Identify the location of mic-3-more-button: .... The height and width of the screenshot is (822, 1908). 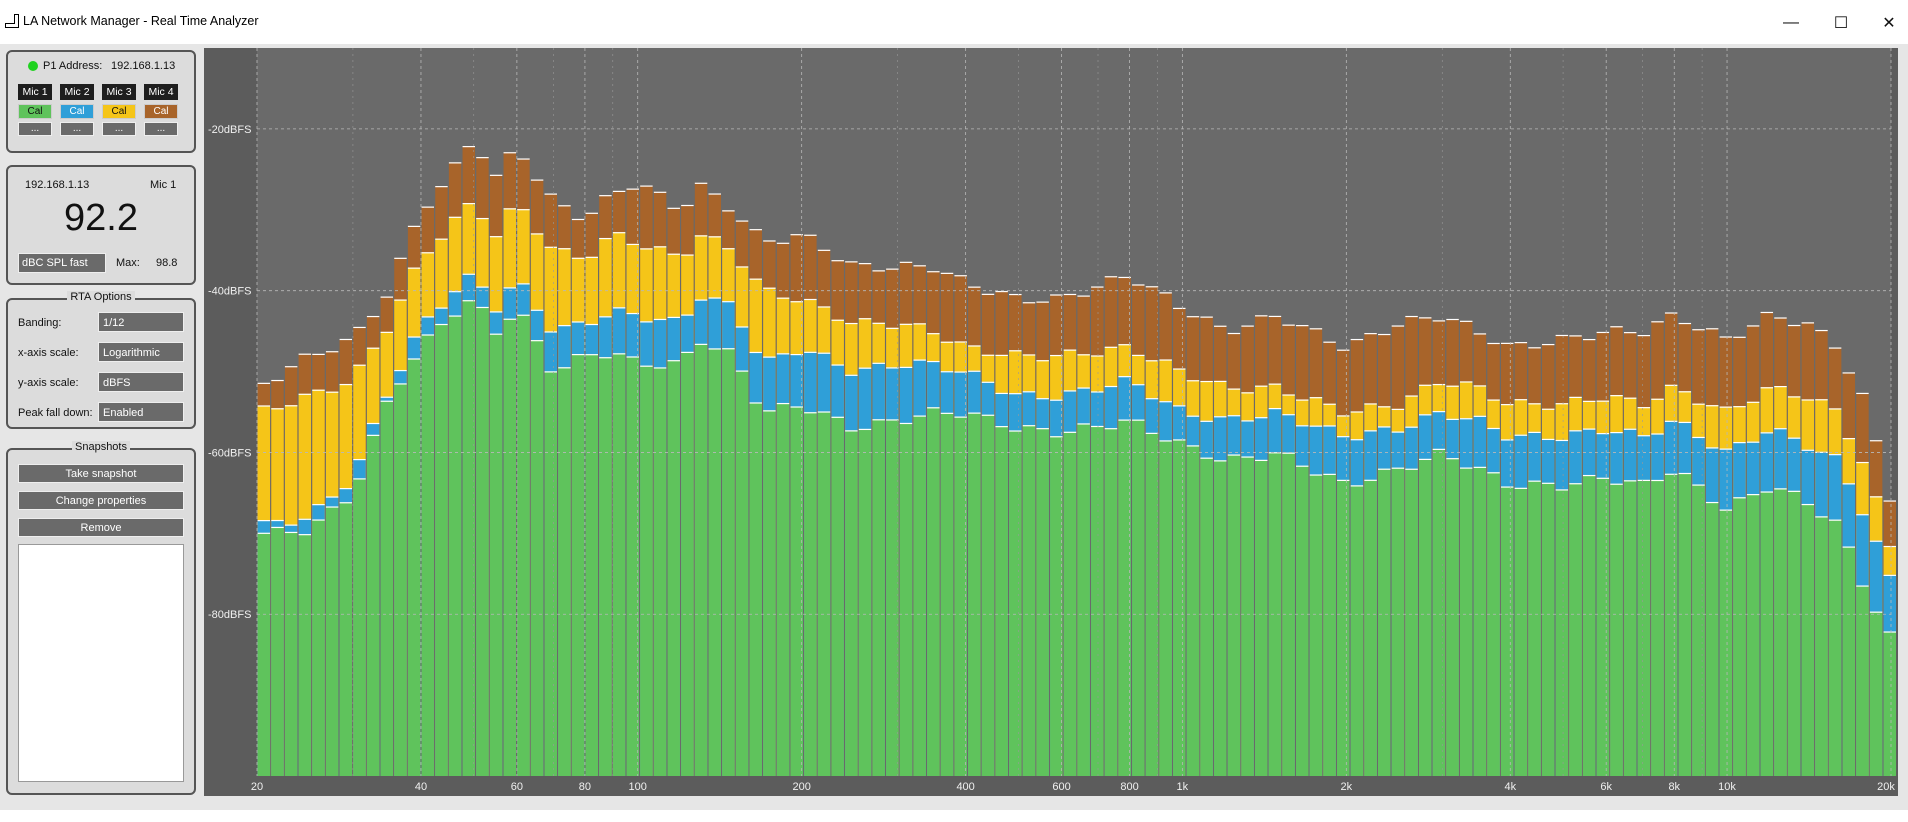
(119, 129).